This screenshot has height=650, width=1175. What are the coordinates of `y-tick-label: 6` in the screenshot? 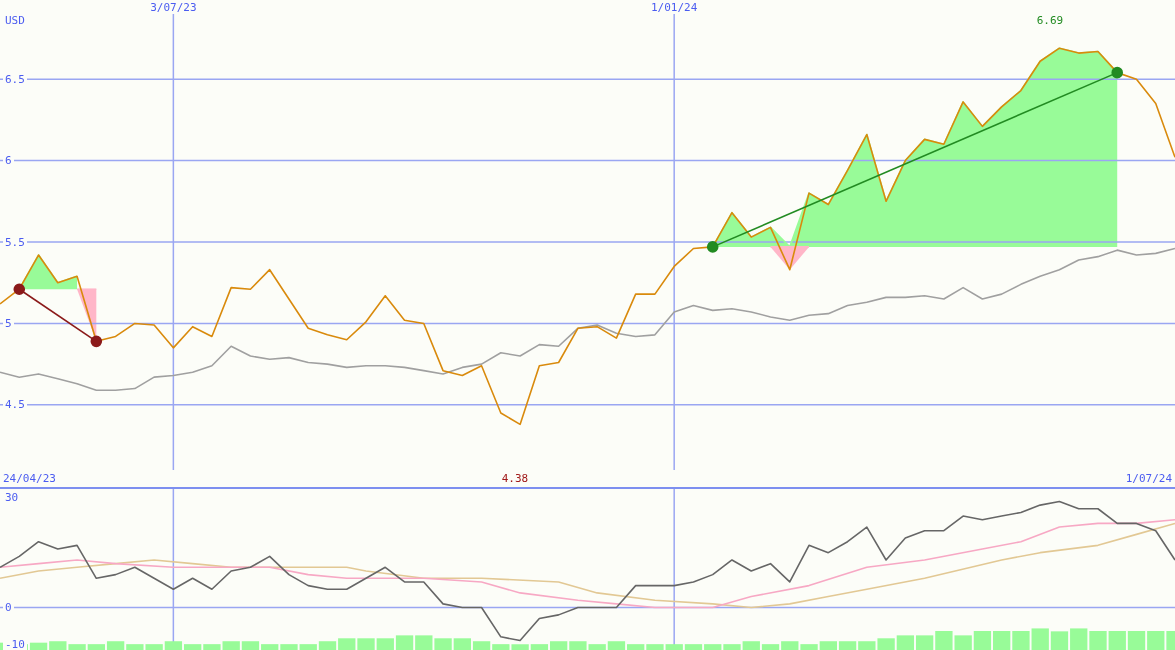 It's located at (8, 161).